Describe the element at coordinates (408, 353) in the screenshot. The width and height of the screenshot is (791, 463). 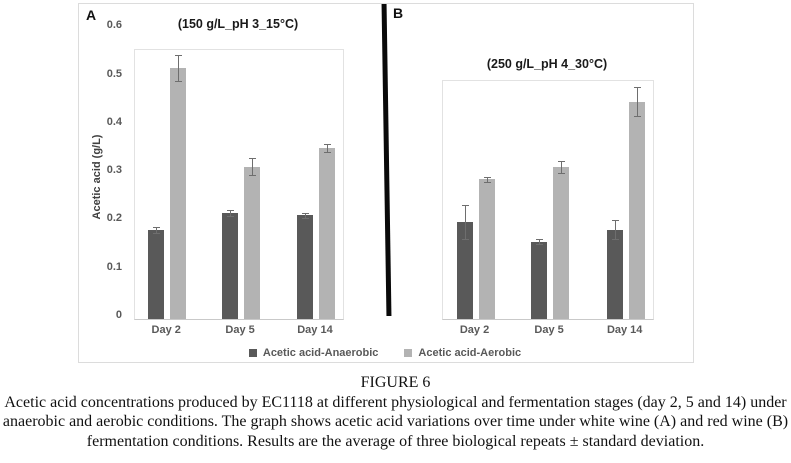
I see `aerobic-swatch-icon` at that location.